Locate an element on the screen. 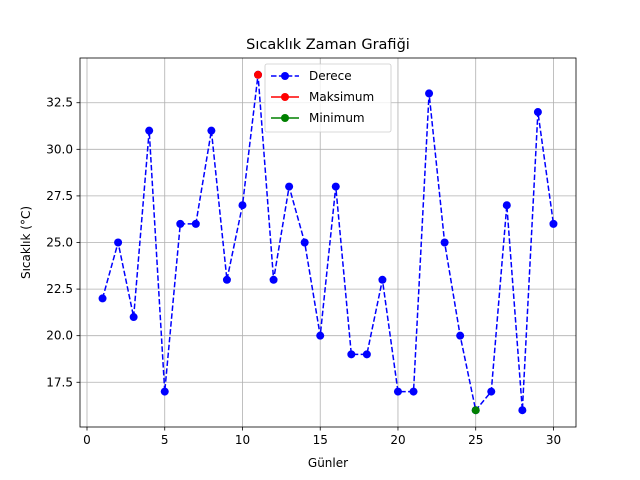 The image size is (640, 480). legend: Derece Maksimum Minimum is located at coordinates (328, 98).